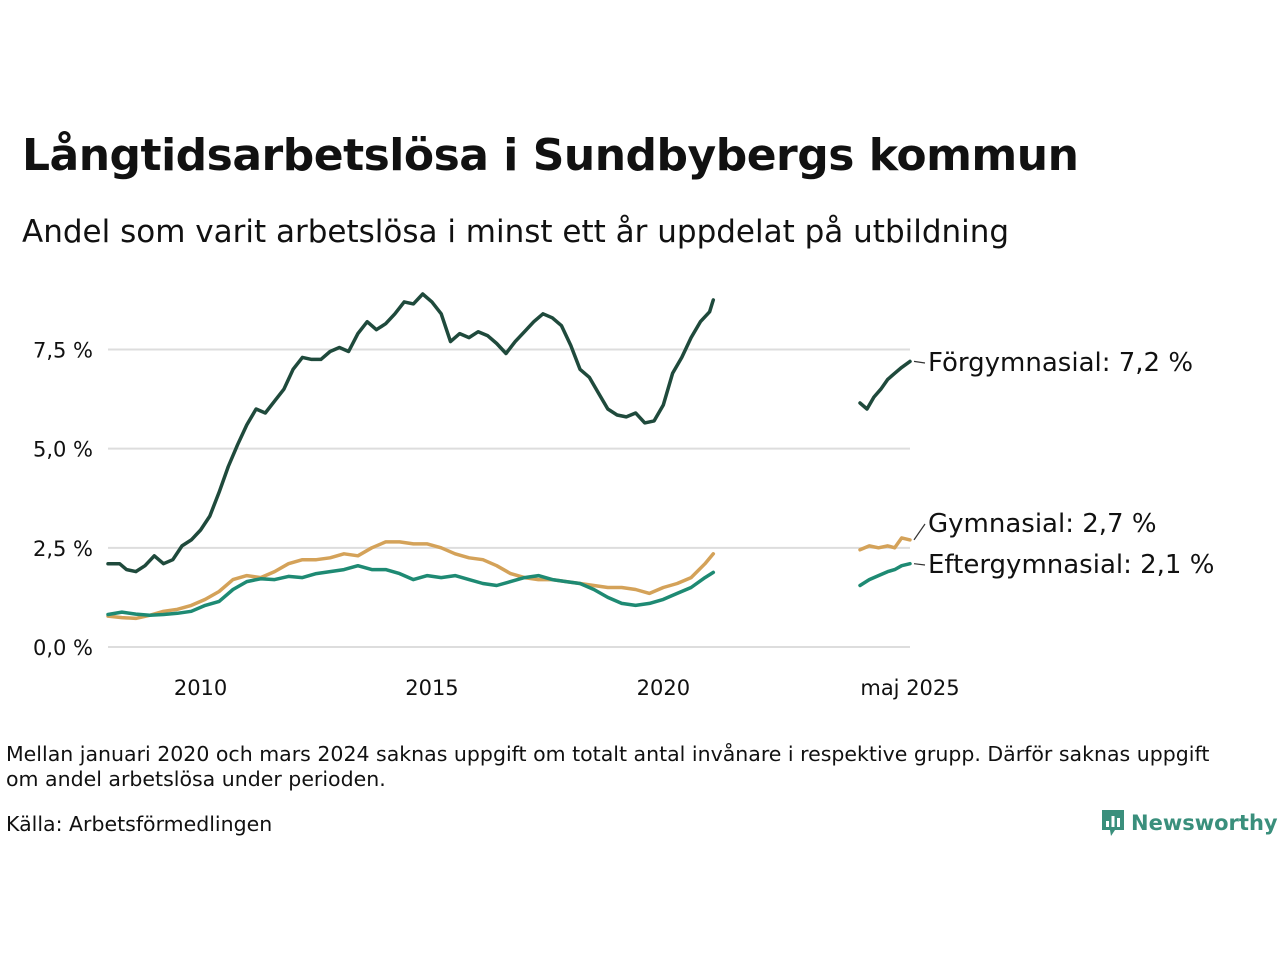  Describe the element at coordinates (63, 450) in the screenshot. I see `y-tick-label: 5,0 %` at that location.